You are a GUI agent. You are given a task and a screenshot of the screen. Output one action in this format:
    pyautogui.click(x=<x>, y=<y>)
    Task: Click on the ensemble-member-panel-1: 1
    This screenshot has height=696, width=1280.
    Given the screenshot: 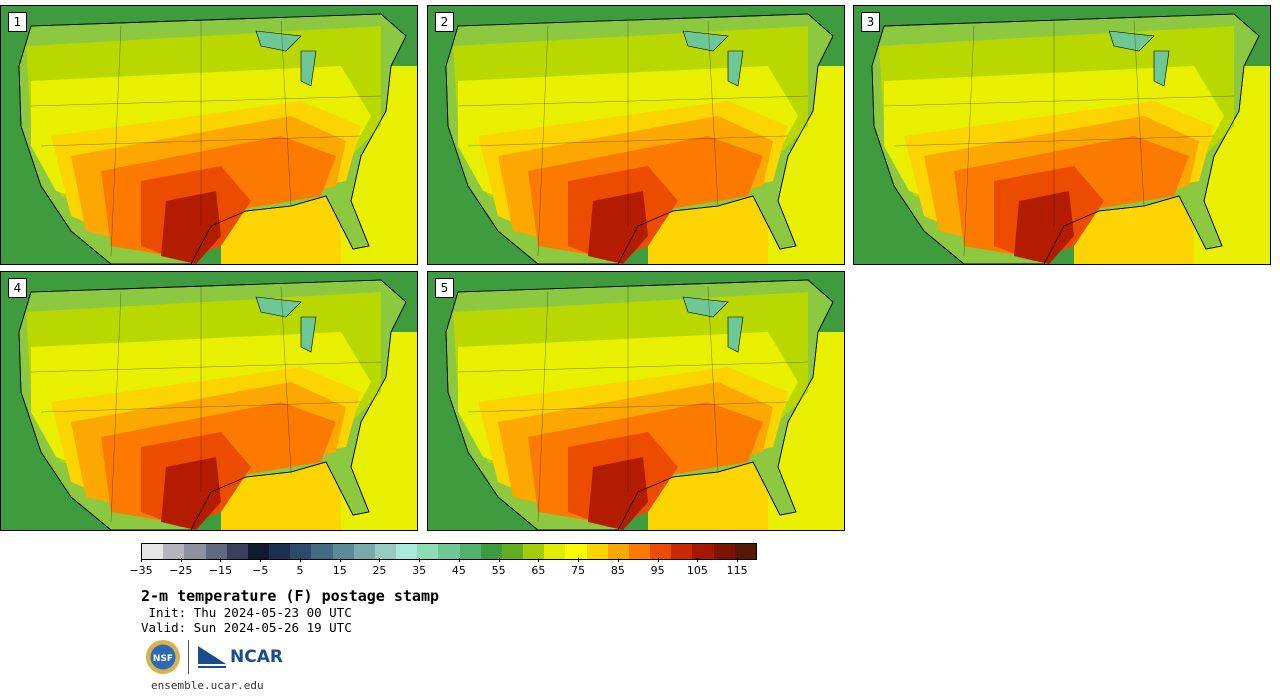 What is the action you would take?
    pyautogui.click(x=209, y=135)
    